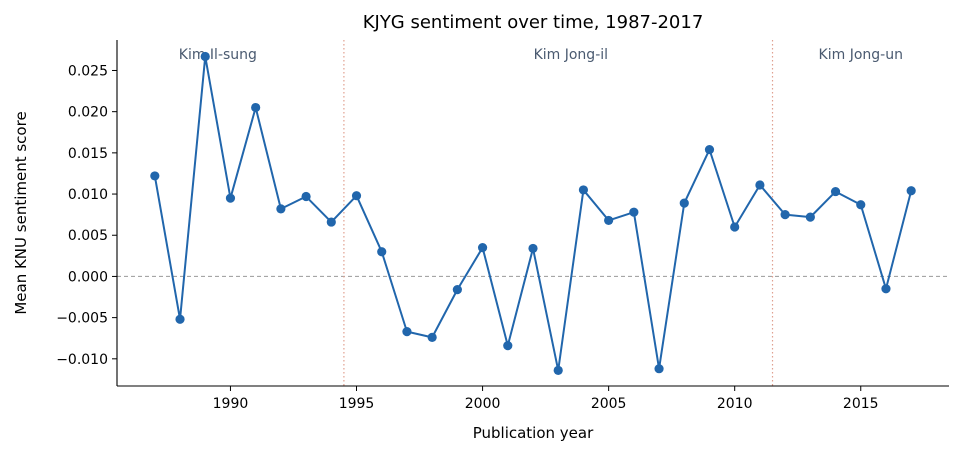 The image size is (962, 455). I want to click on y-tick-label: 0.020, so click(88, 113).